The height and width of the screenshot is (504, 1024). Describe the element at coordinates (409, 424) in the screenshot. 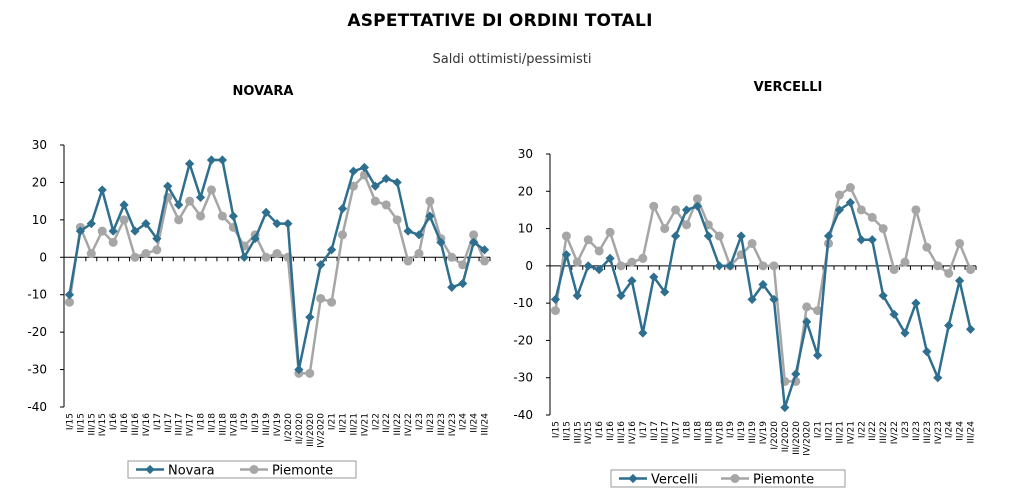

I see `x-tick-label: IV/22` at that location.